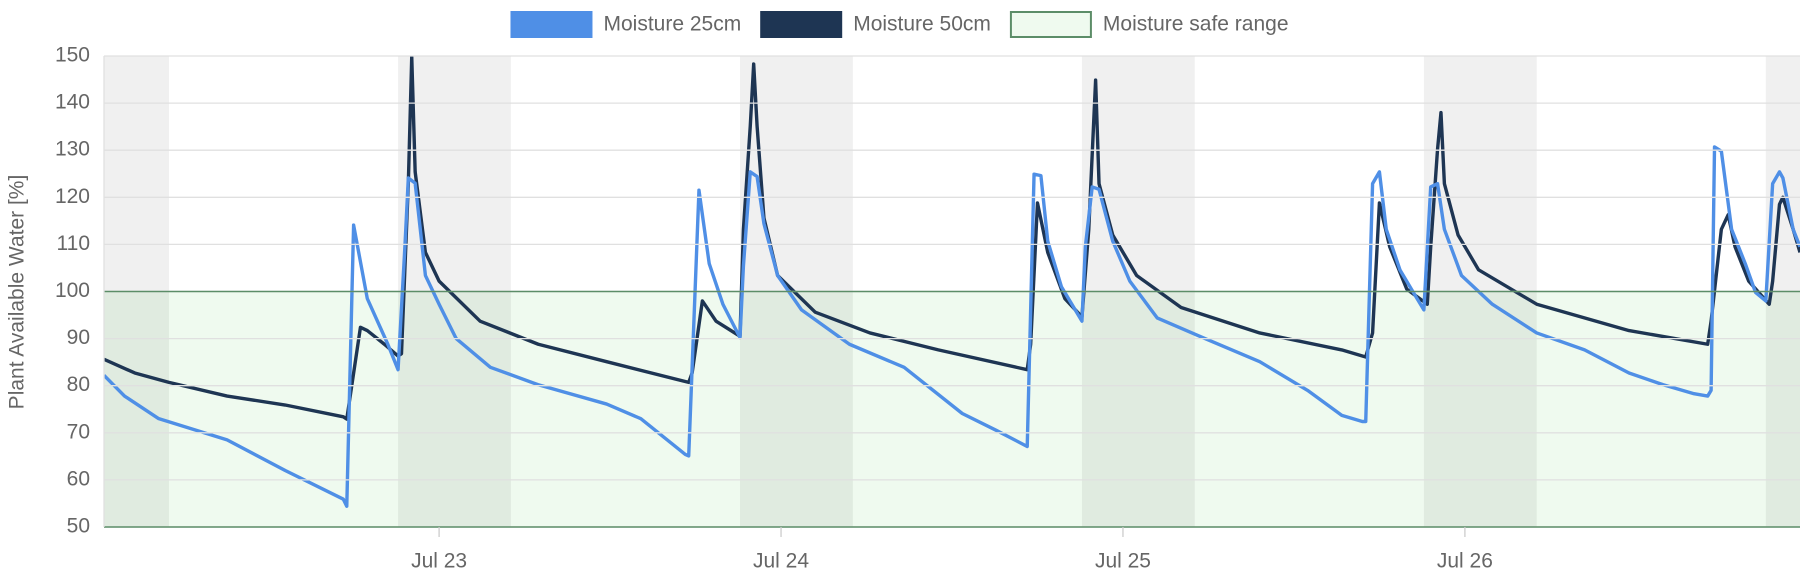  I want to click on legend-item: Moisture 50cm, so click(875, 24).